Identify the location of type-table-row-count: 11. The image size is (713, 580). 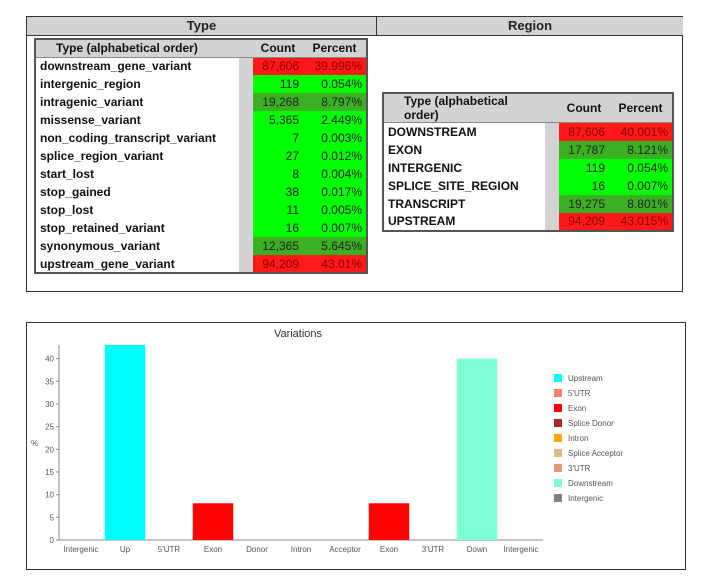
(278, 210).